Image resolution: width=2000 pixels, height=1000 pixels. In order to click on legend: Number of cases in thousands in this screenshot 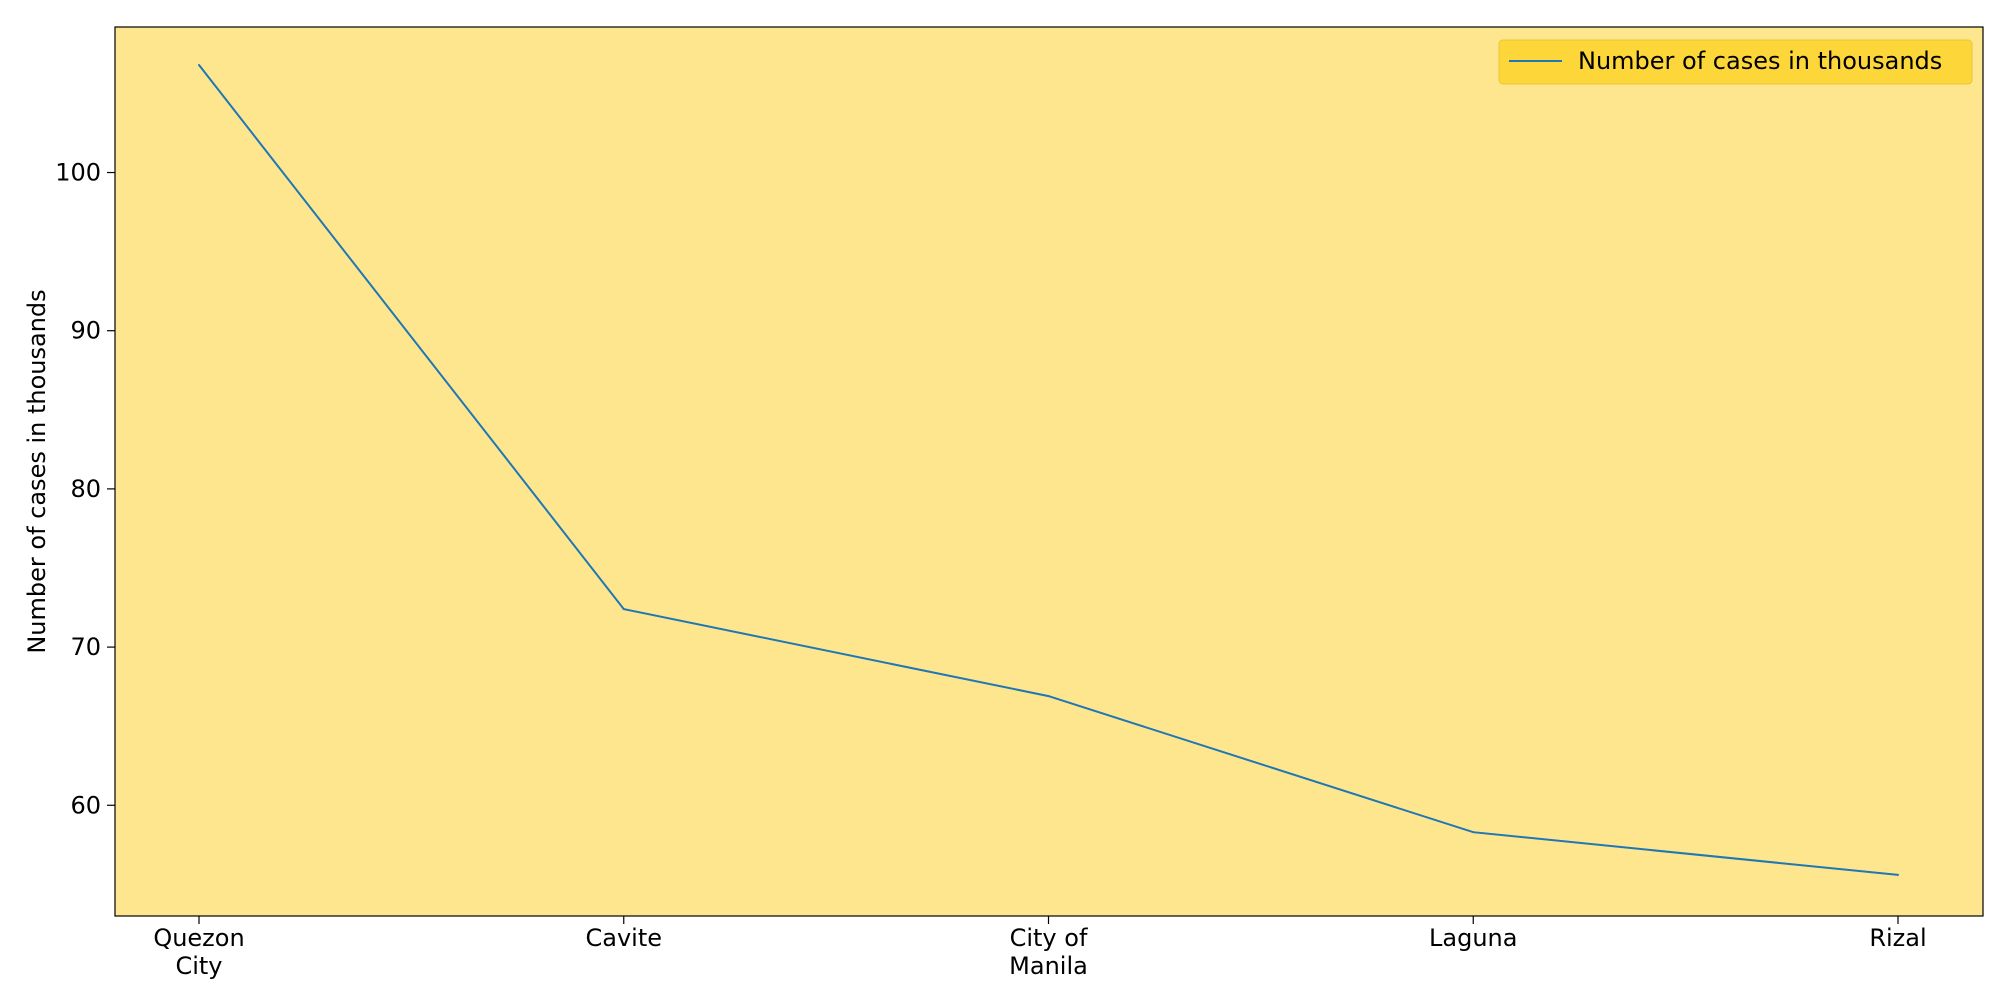, I will do `click(1735, 62)`.